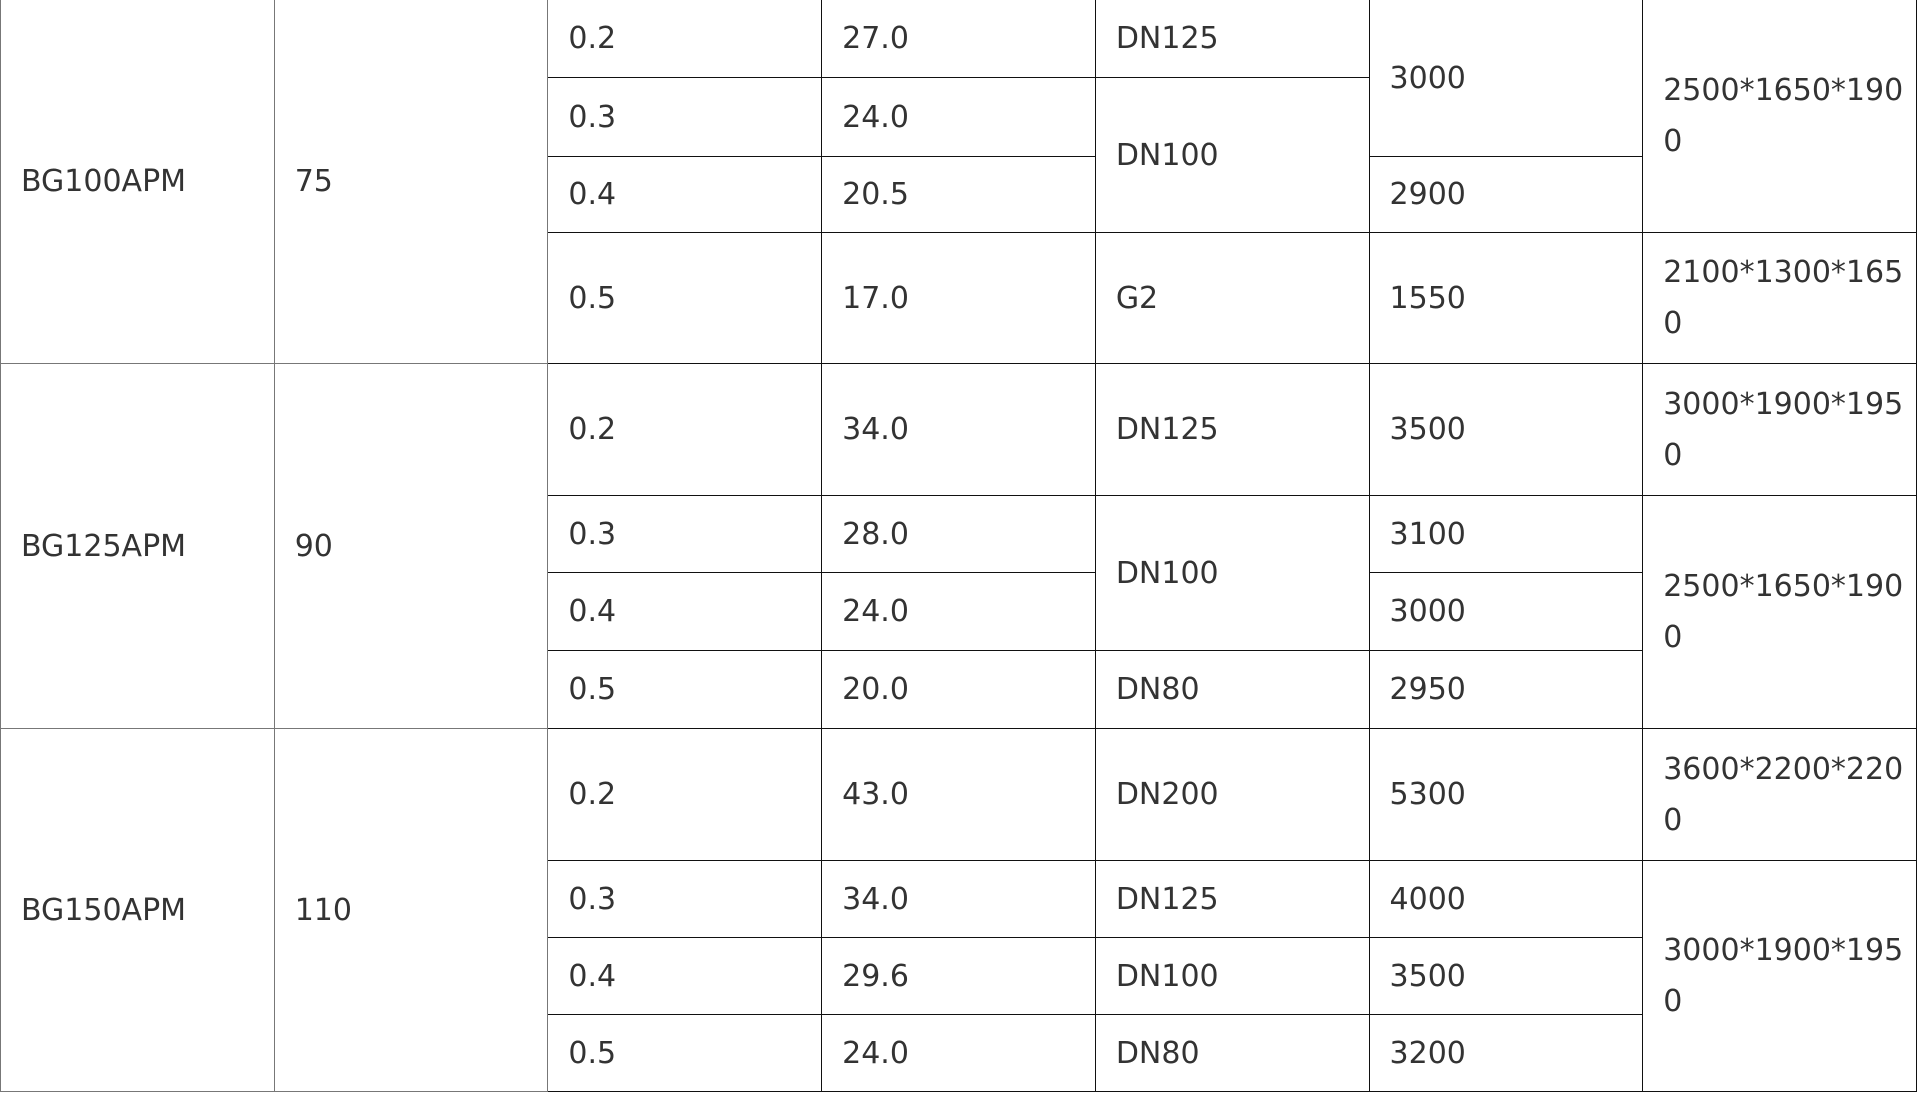 Image resolution: width=1920 pixels, height=1096 pixels. What do you see at coordinates (137, 182) in the screenshot?
I see `model-cell: BG100APM` at bounding box center [137, 182].